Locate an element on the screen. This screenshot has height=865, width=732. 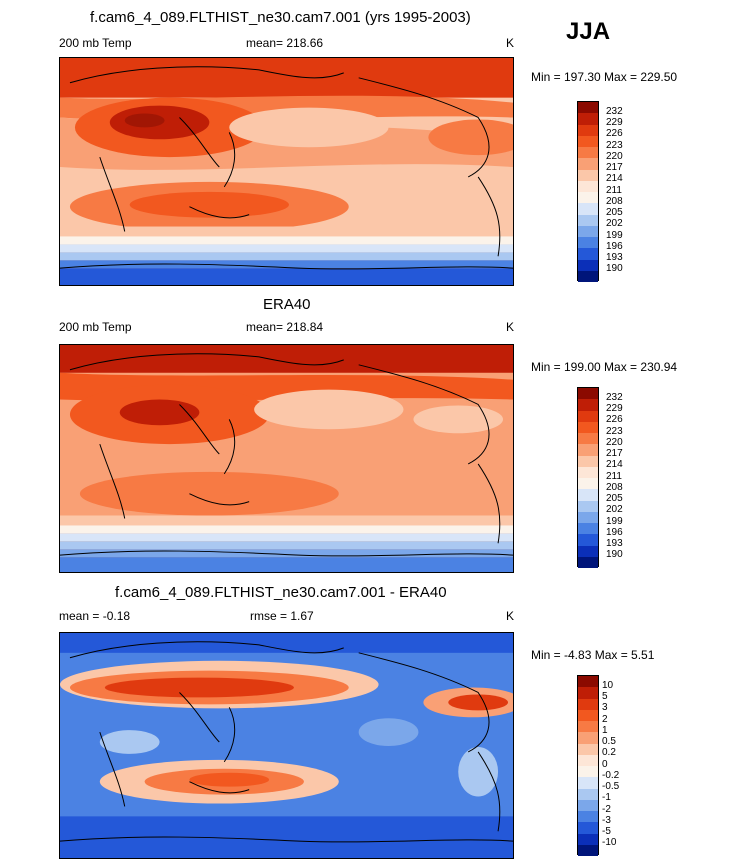
panel3-colorbar is located at coordinates (588, 765).